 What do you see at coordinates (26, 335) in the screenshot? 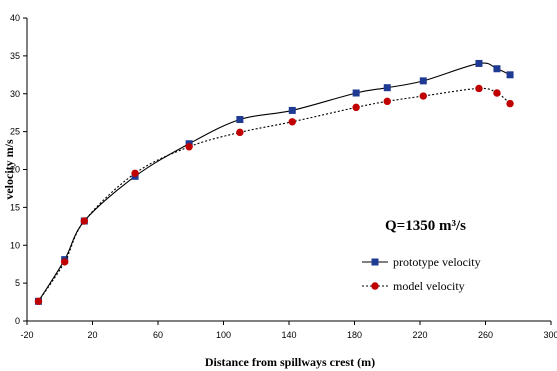
I see `x-tick-label: -20` at bounding box center [26, 335].